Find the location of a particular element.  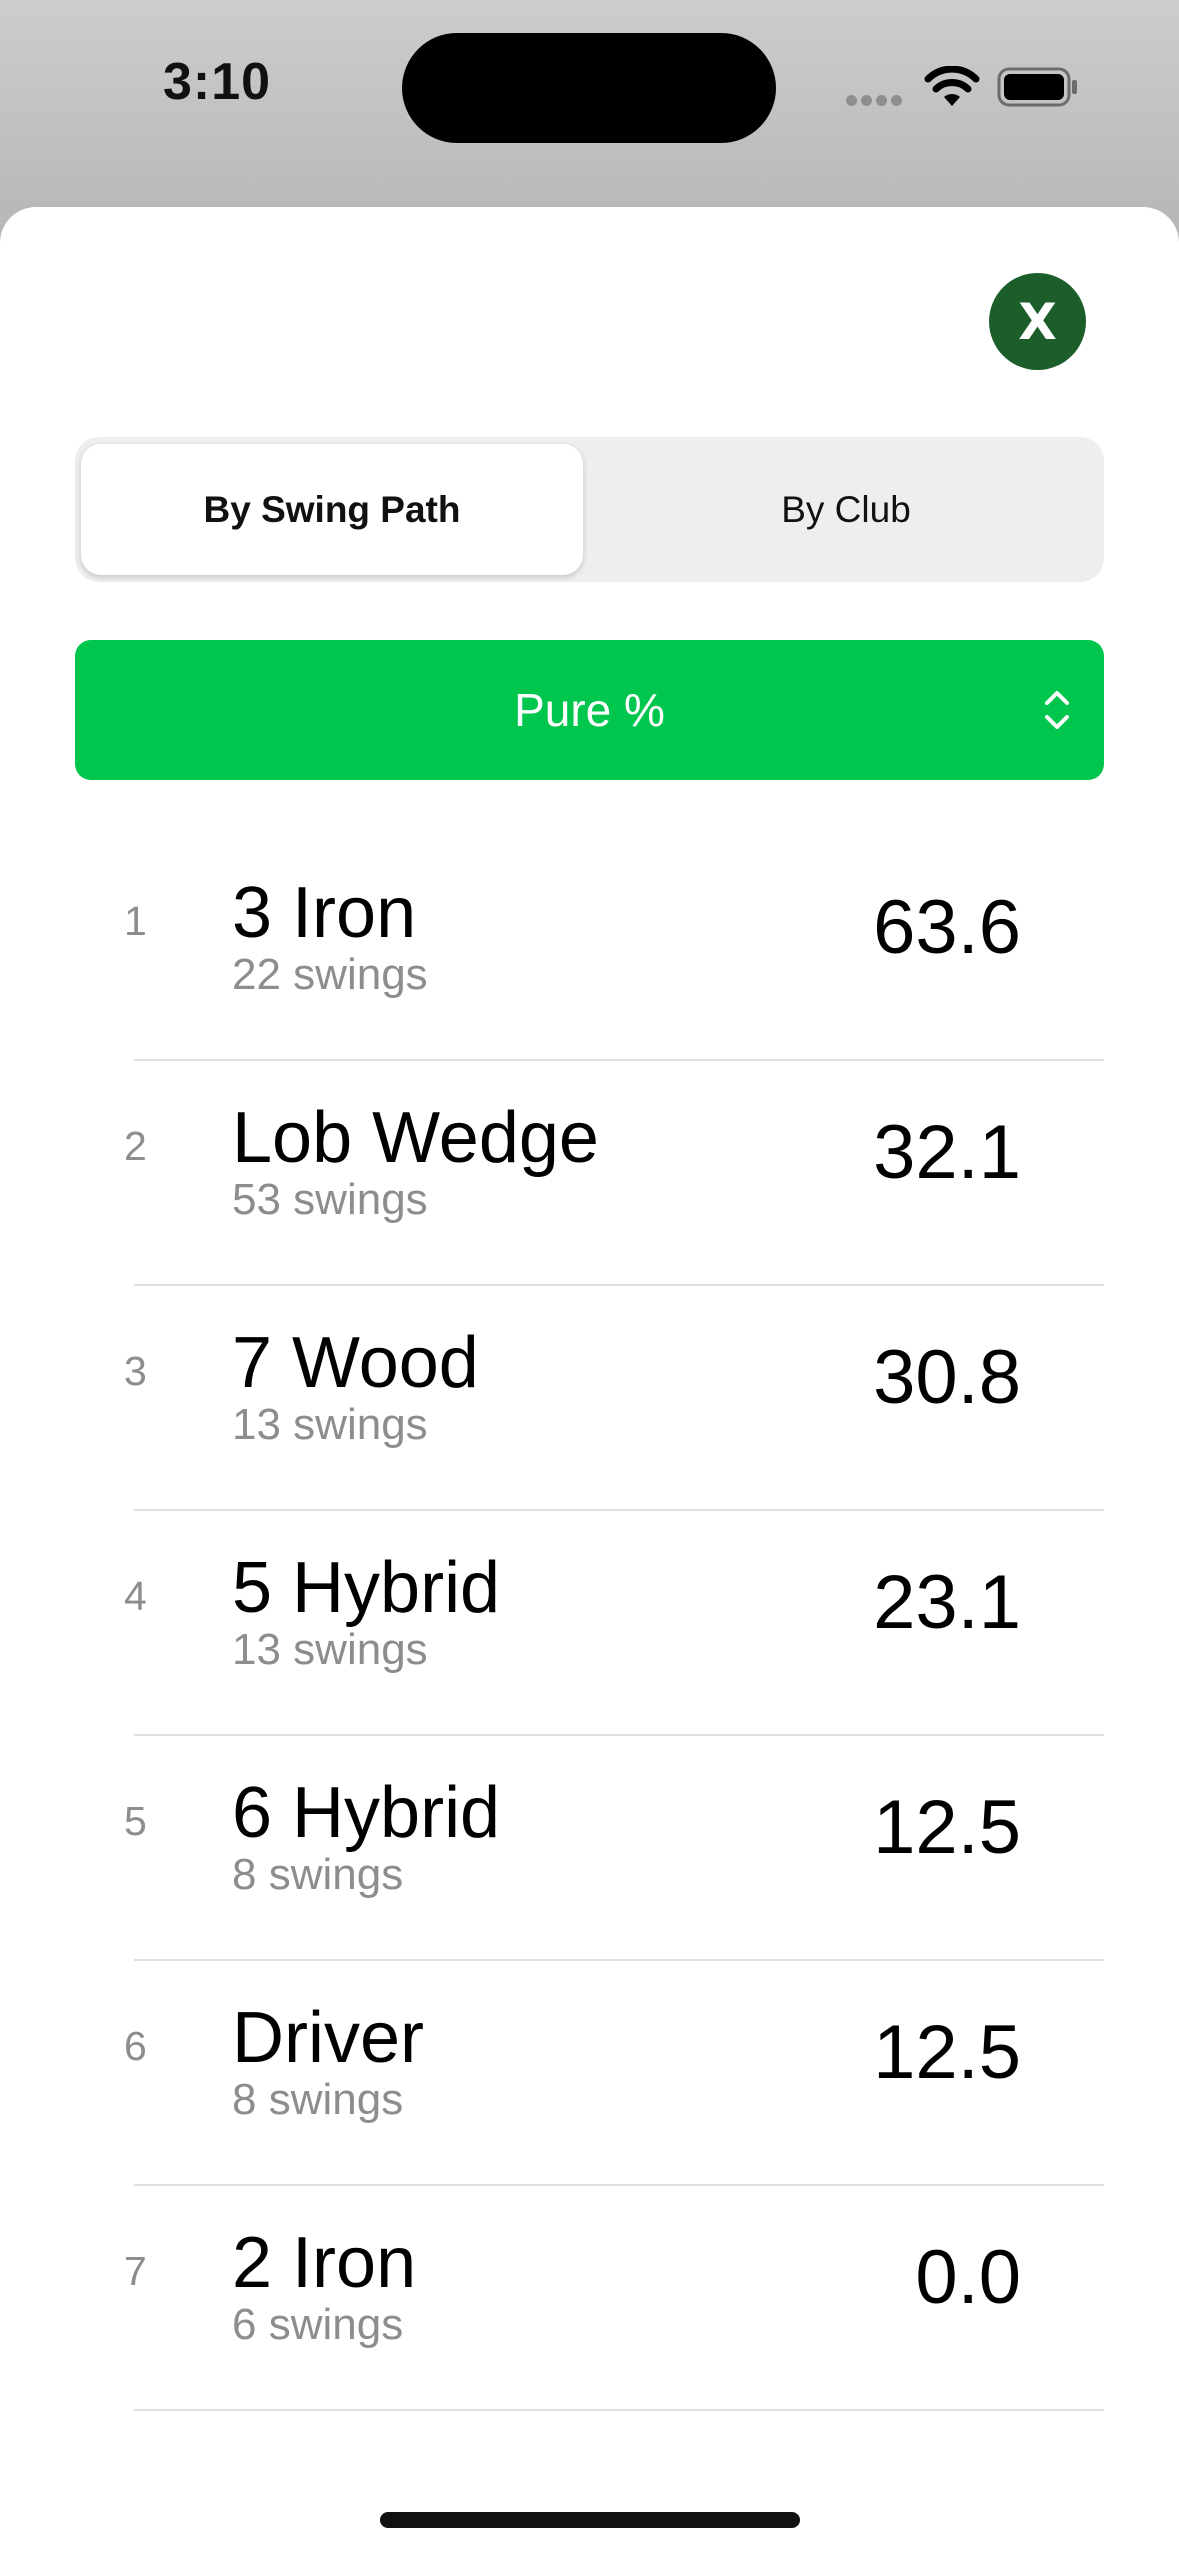

swing-count: 53 swings is located at coordinates (330, 1199).